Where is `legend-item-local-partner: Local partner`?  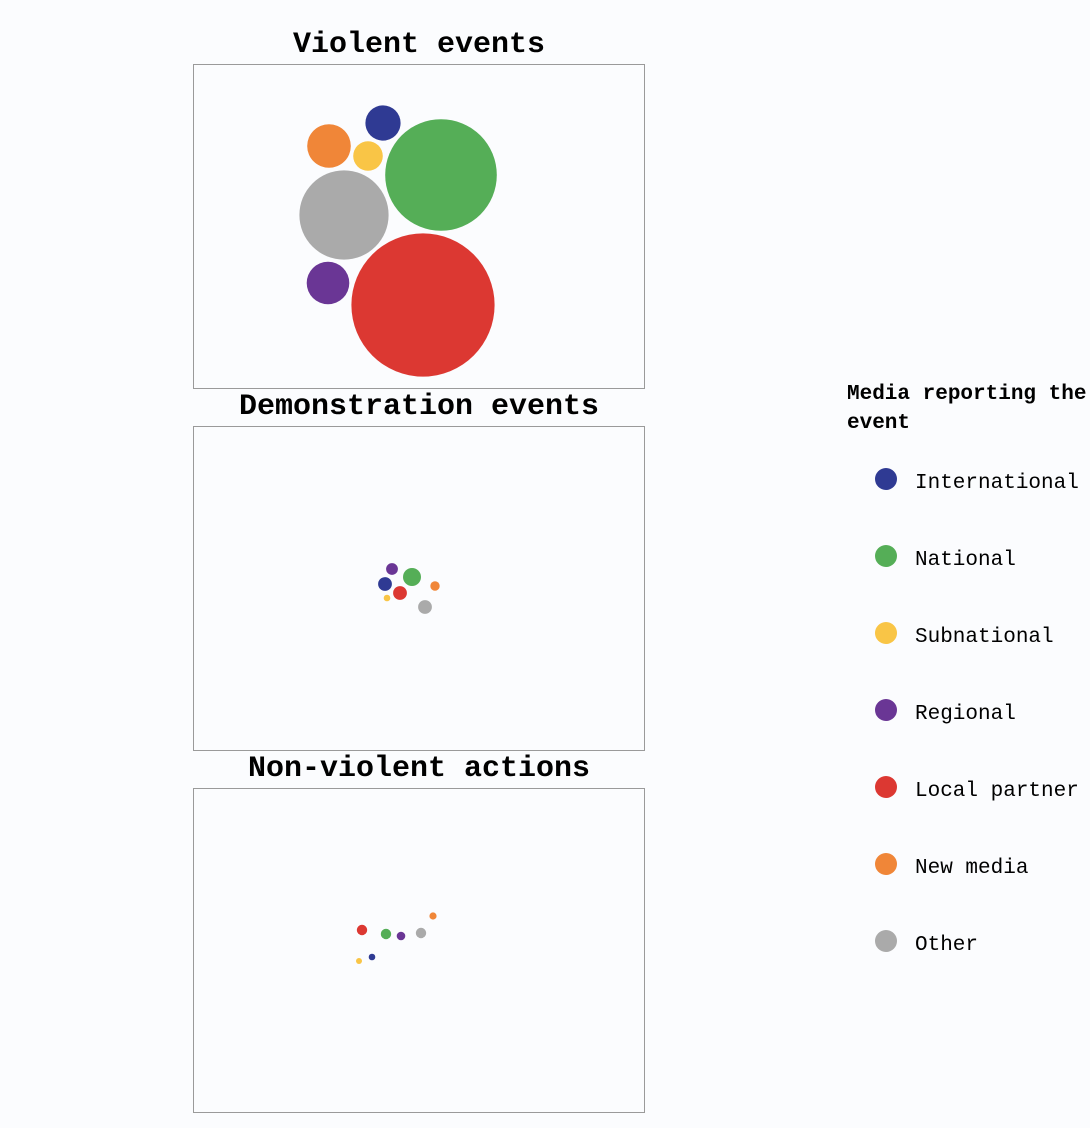 legend-item-local-partner: Local partner is located at coordinates (980, 814).